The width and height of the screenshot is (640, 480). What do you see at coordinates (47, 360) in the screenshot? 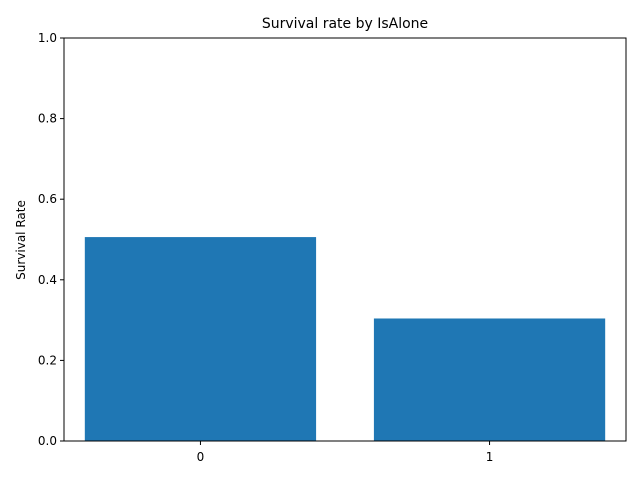
I see `y-tick-label: 0.2` at bounding box center [47, 360].